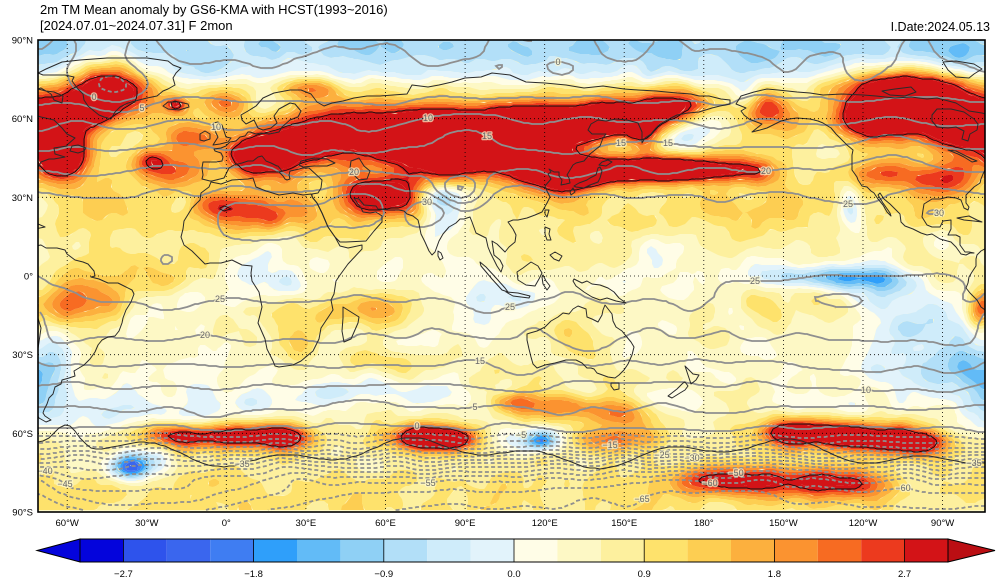  I want to click on svg-text: −1.8, so click(253, 574).